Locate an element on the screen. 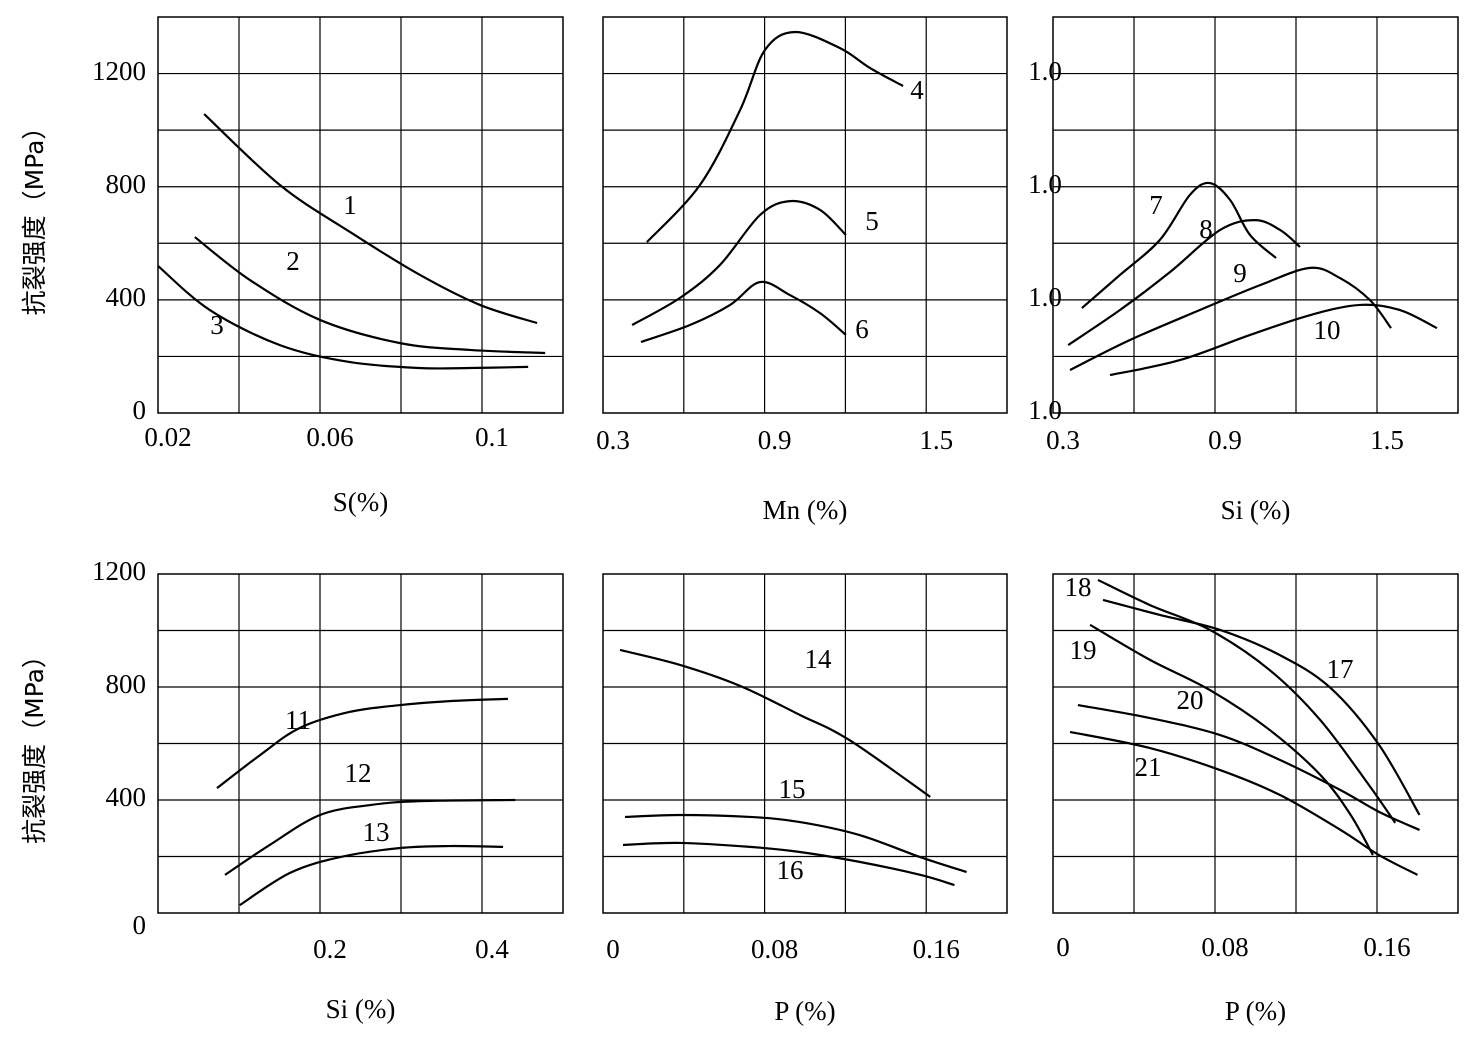 This screenshot has height=1046, width=1479. curve-label: 20 is located at coordinates (1190, 700).